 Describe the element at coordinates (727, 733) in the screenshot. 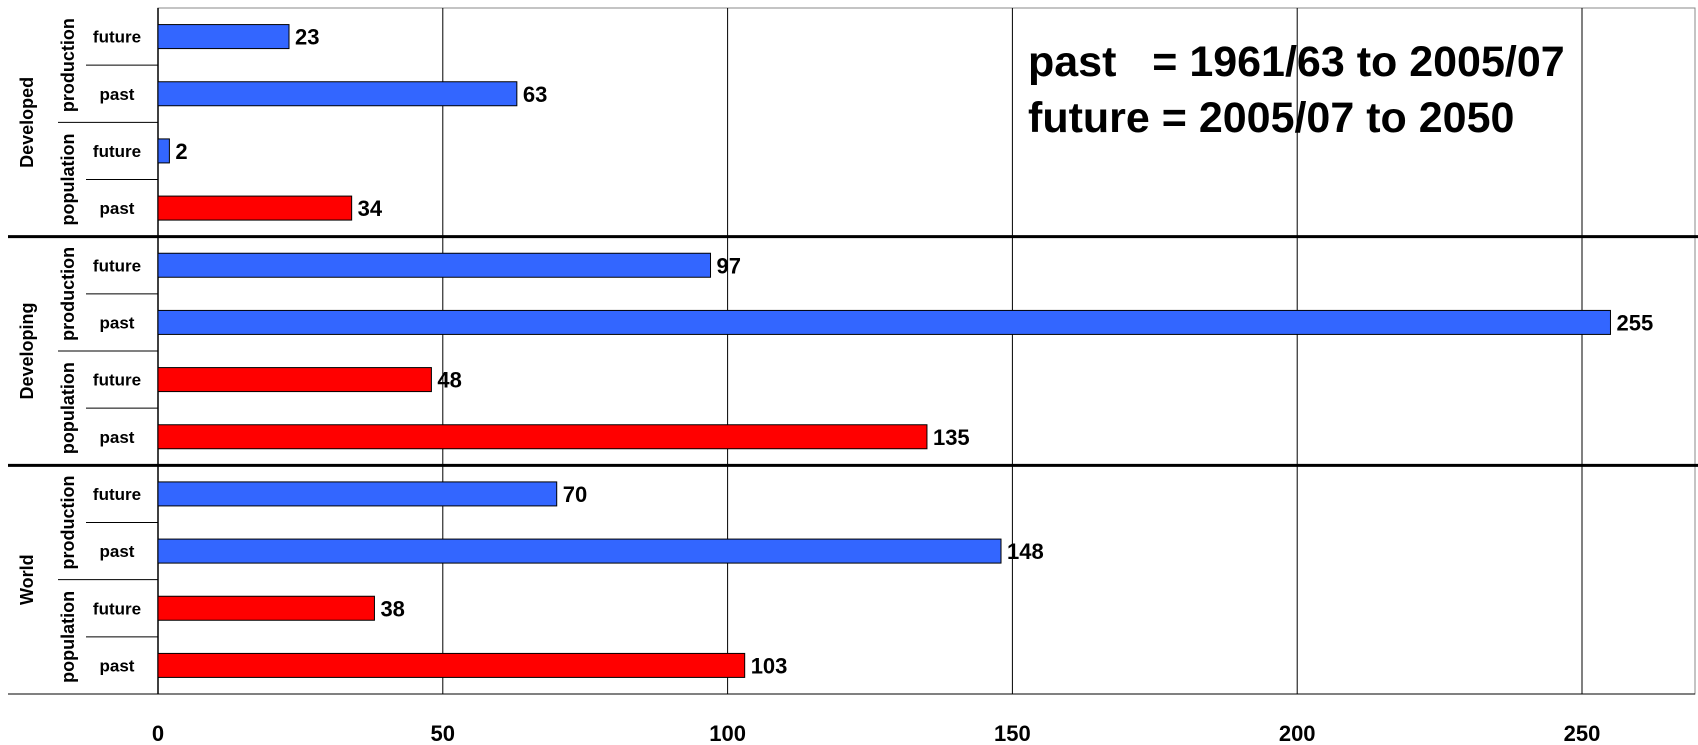

I see `x-tick-label: 100` at that location.